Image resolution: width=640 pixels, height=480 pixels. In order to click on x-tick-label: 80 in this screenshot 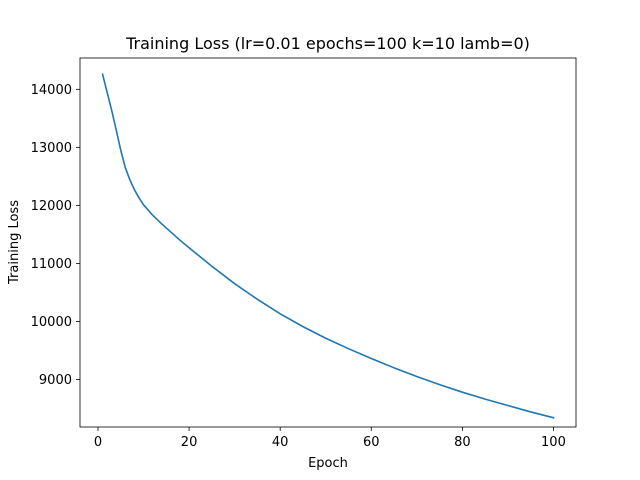, I will do `click(462, 442)`.